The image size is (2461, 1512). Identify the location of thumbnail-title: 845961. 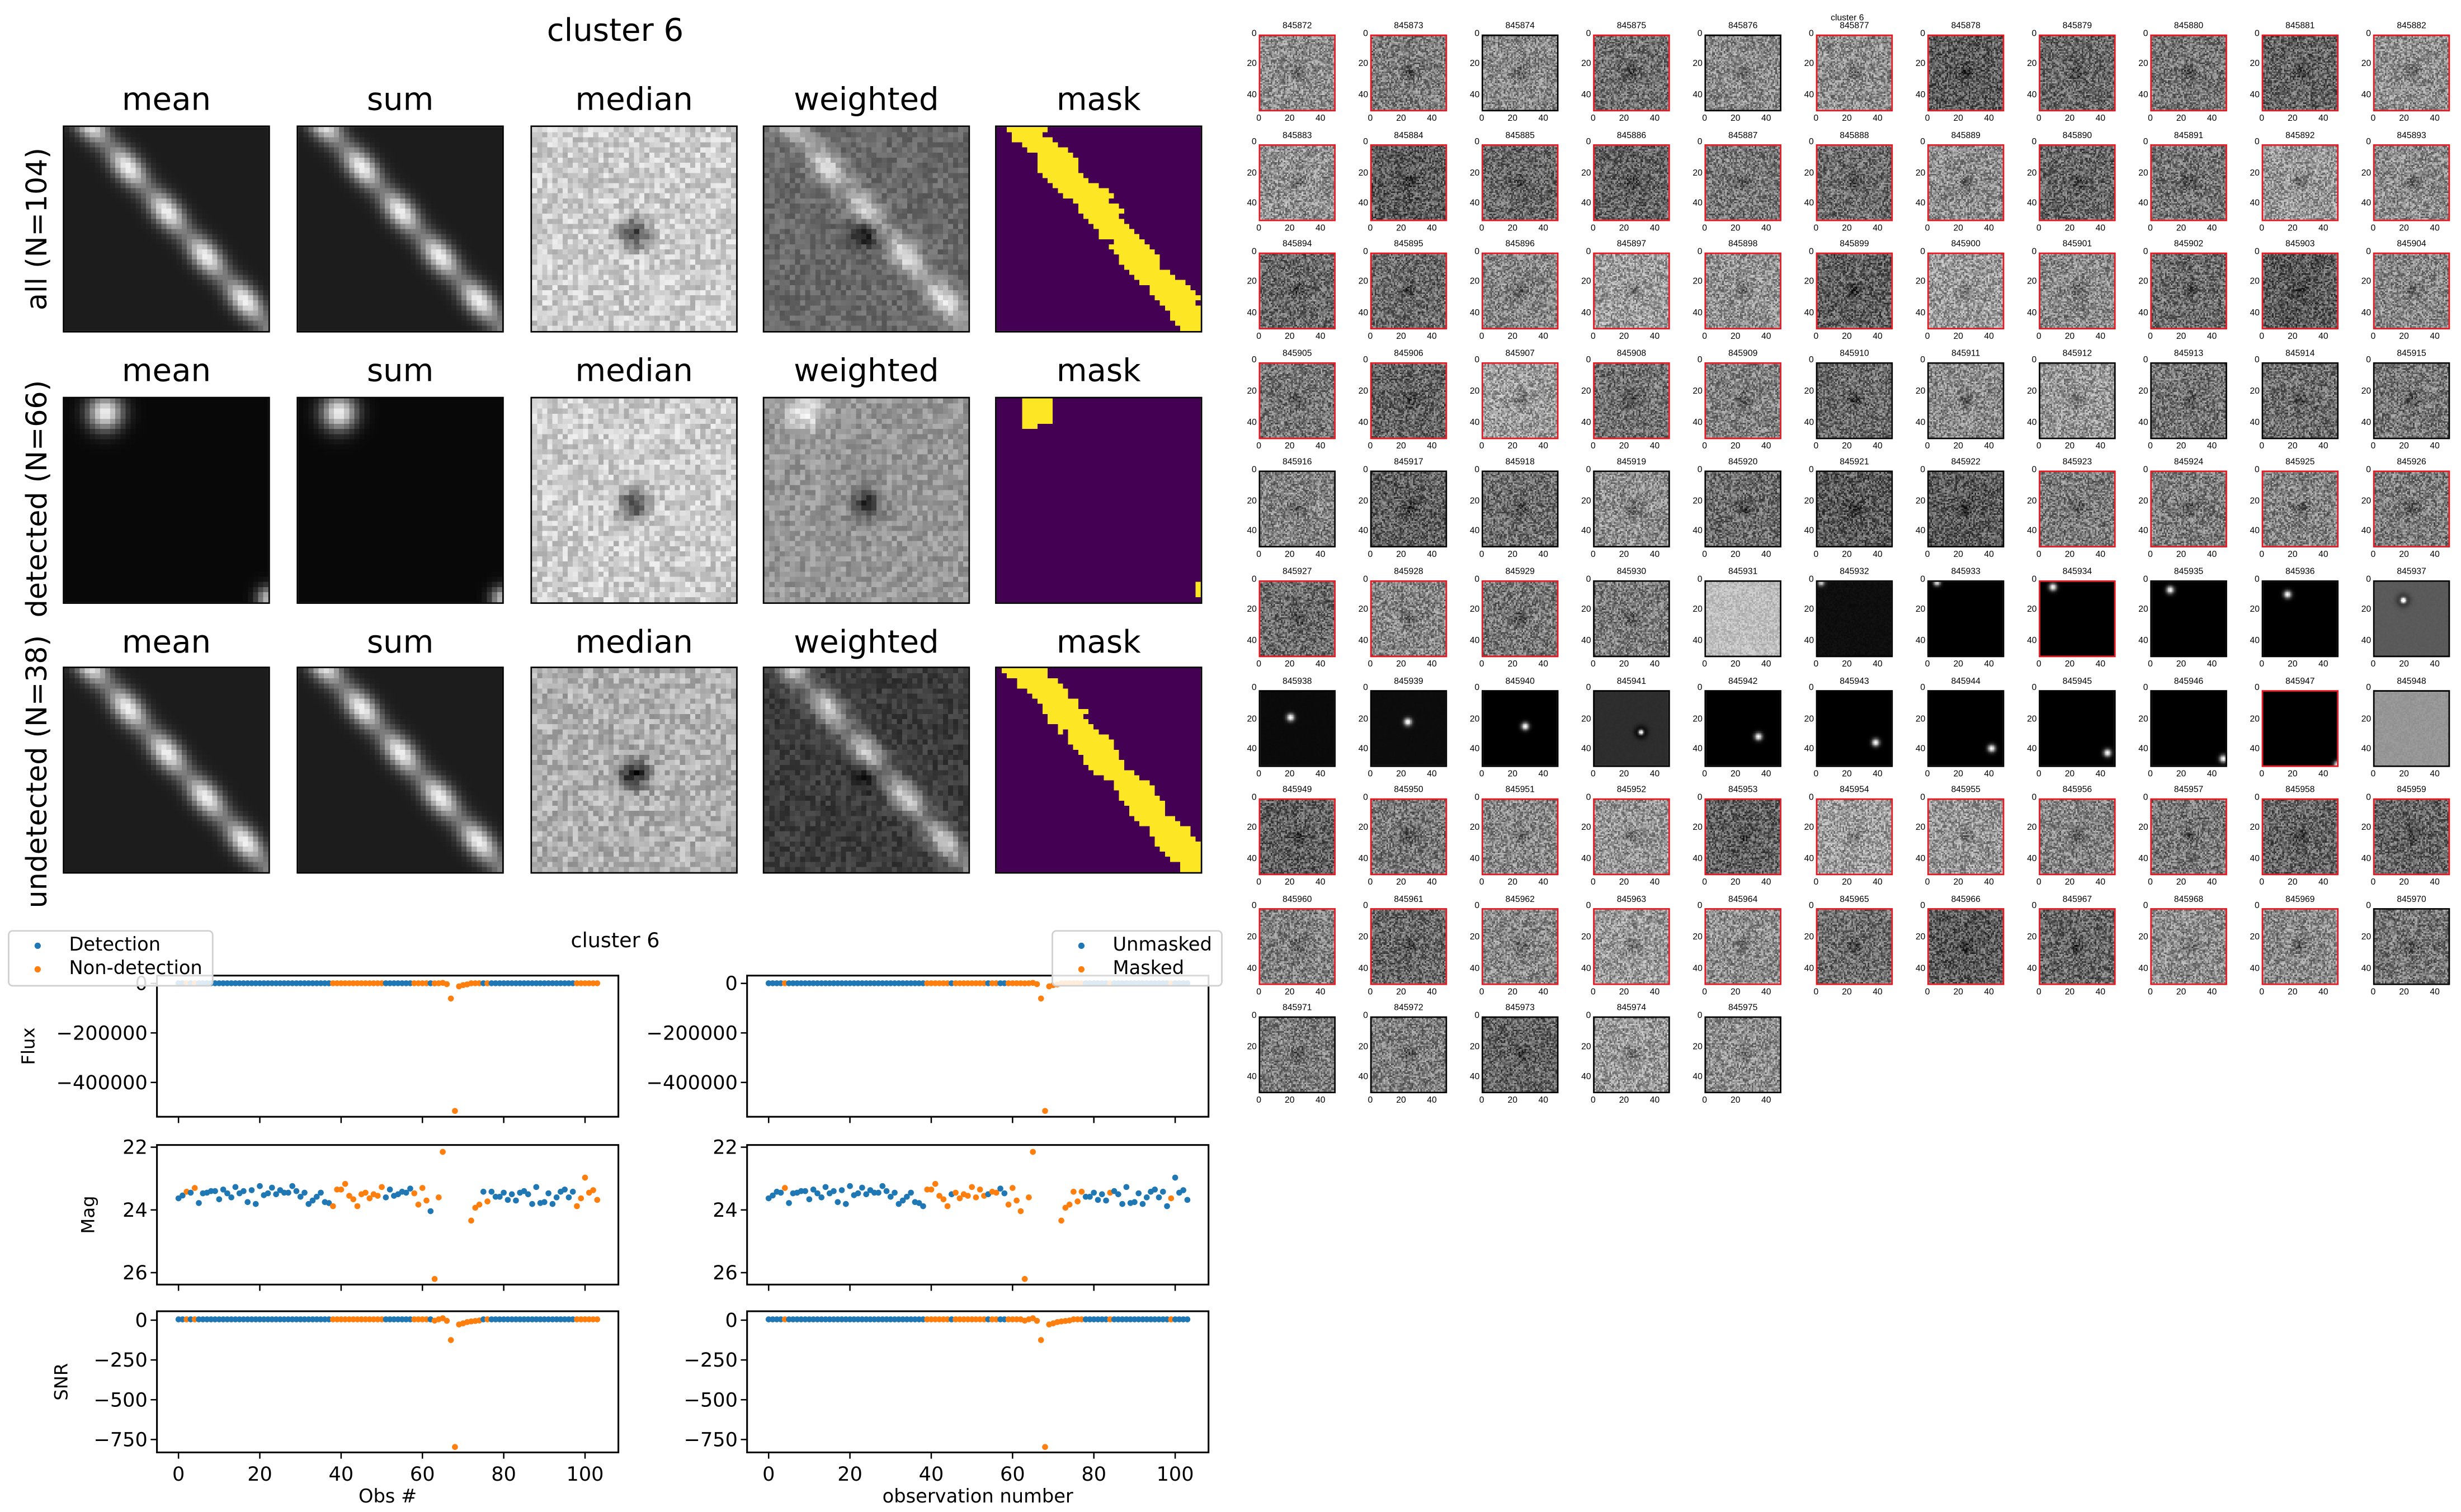
(1408, 900).